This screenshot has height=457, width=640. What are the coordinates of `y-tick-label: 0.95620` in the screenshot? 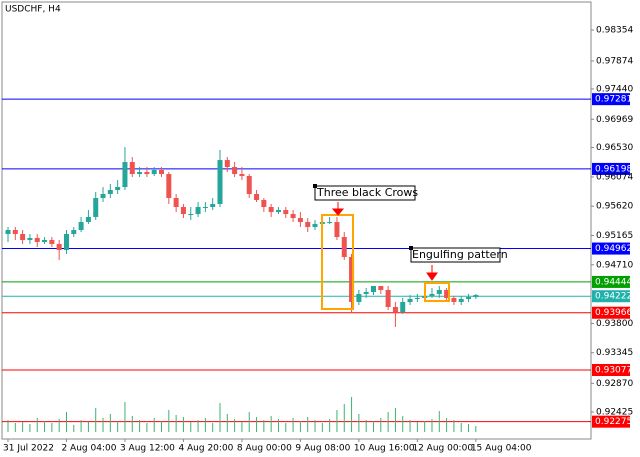 It's located at (614, 207).